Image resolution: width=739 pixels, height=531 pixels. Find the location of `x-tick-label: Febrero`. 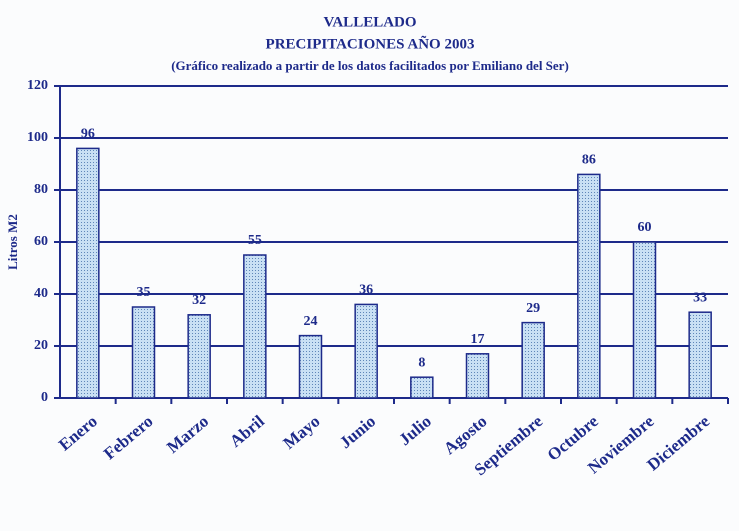

x-tick-label: Febrero is located at coordinates (128, 438).